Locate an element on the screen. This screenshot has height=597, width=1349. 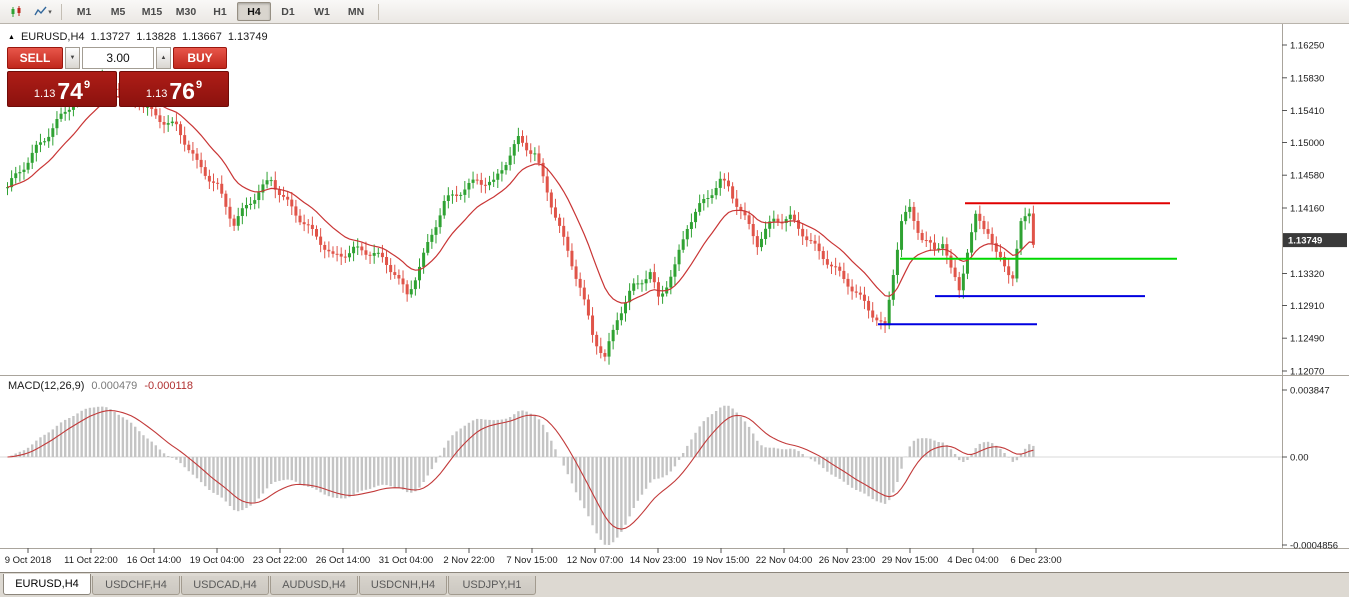
time-tick-label: 26 Nov 23:00 is located at coordinates (847, 560).